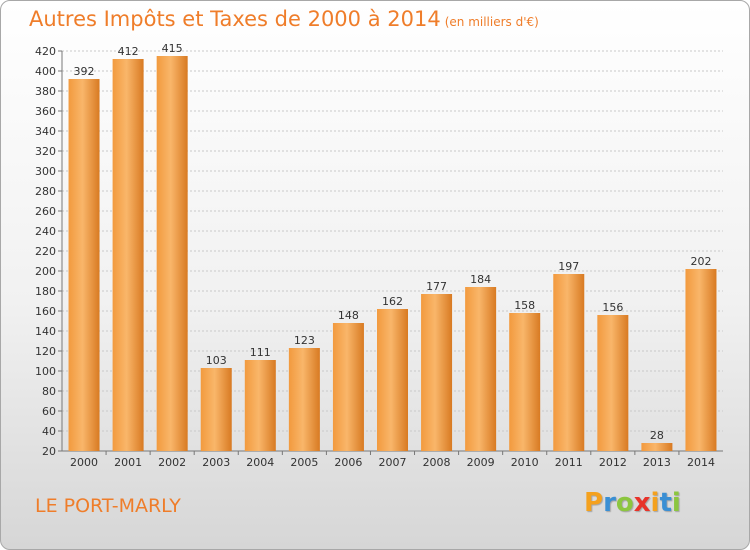  I want to click on data-label: 28, so click(657, 435).